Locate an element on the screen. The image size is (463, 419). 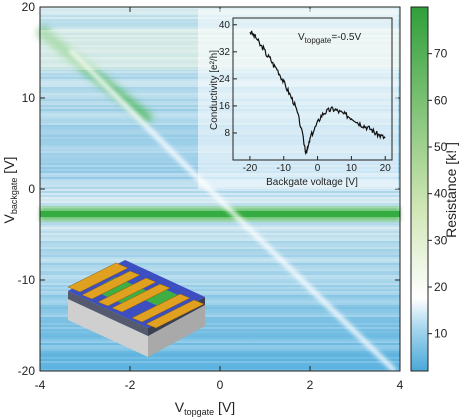
inset-plot-frame is located at coordinates (312, 89).